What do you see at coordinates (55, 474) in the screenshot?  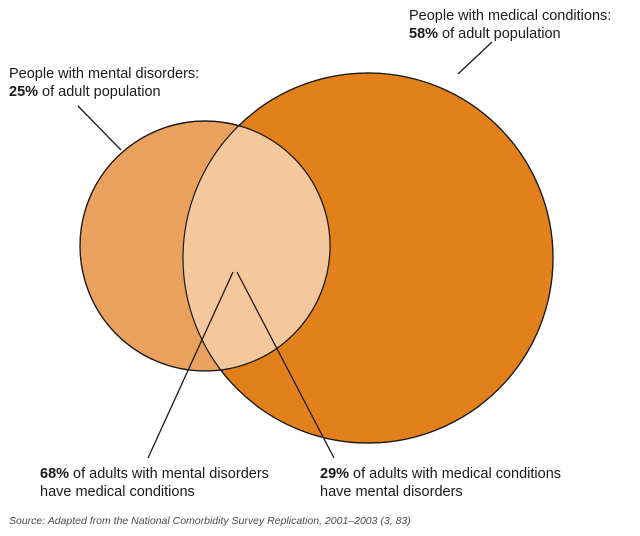 I see `callout-68-pct: 68%` at bounding box center [55, 474].